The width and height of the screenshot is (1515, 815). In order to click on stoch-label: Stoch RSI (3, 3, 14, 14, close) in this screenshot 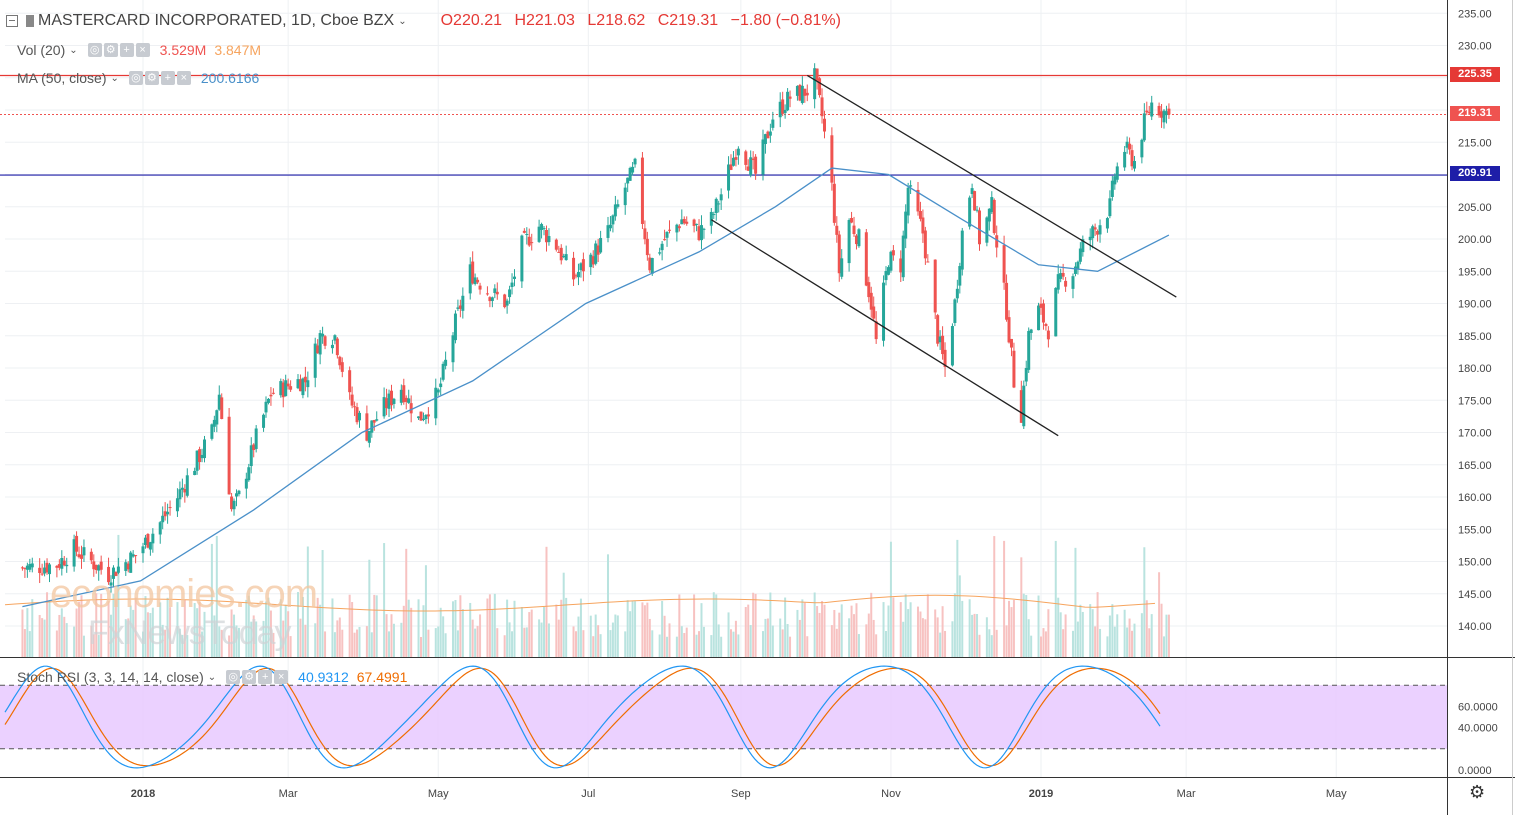, I will do `click(110, 677)`.